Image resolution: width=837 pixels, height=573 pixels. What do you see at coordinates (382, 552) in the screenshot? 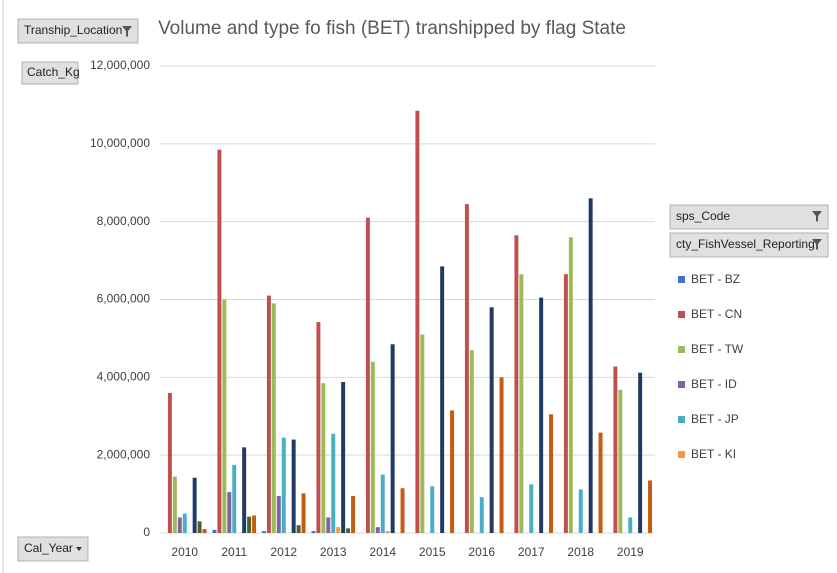
I see `x-tick-label: 2014` at bounding box center [382, 552].